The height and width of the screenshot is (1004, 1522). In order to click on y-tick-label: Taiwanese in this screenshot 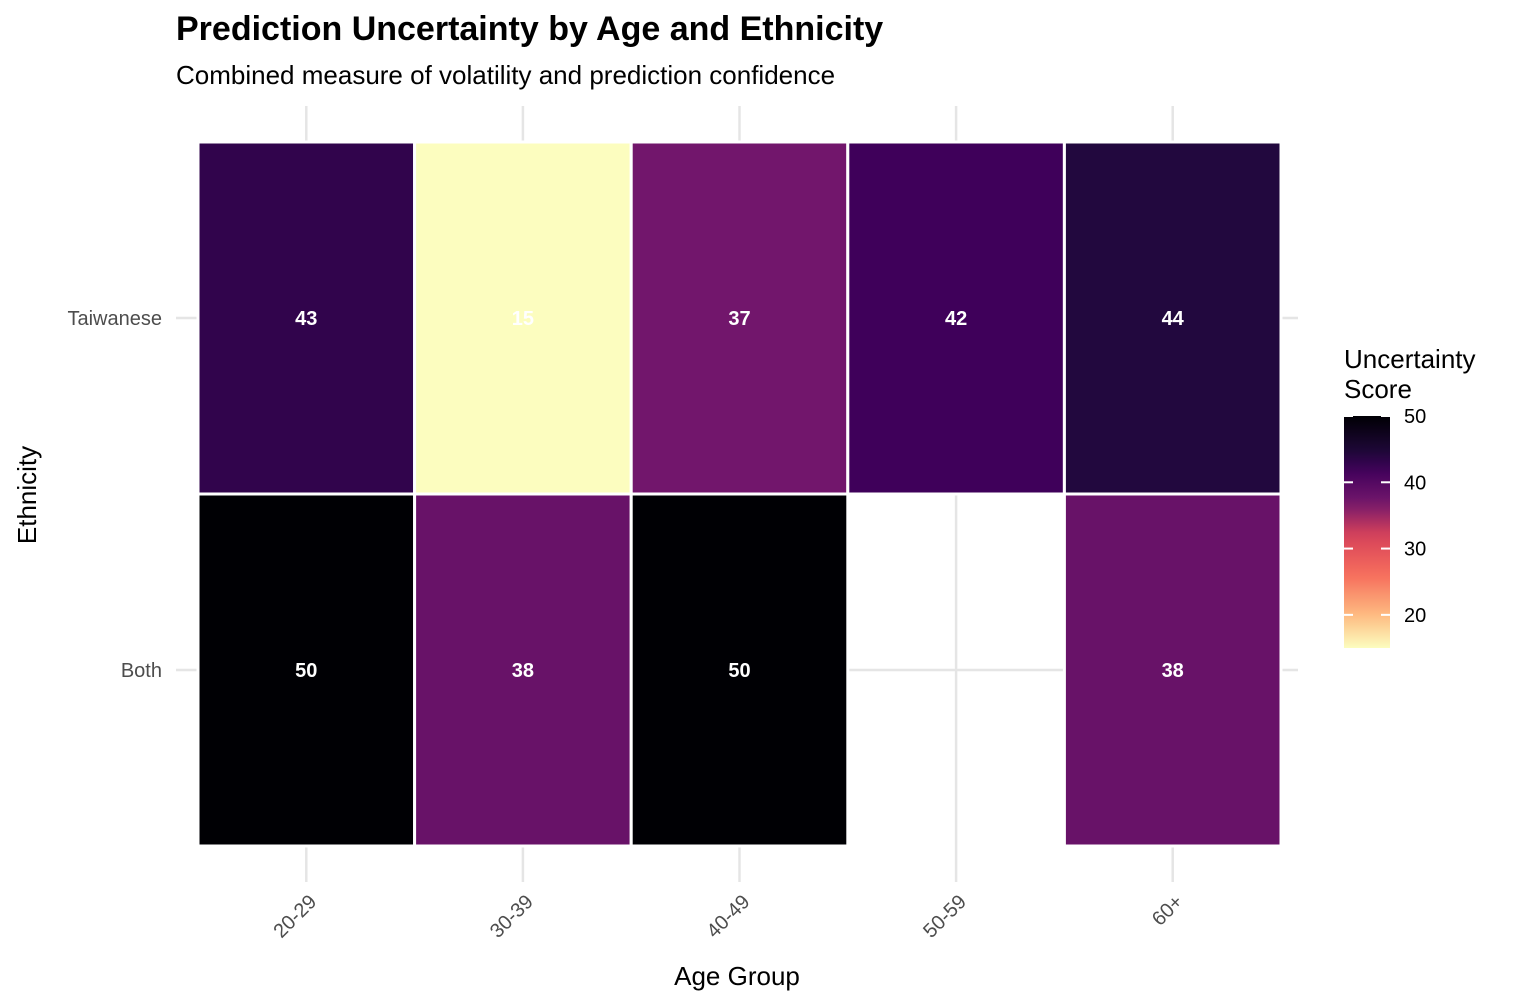, I will do `click(114, 319)`.